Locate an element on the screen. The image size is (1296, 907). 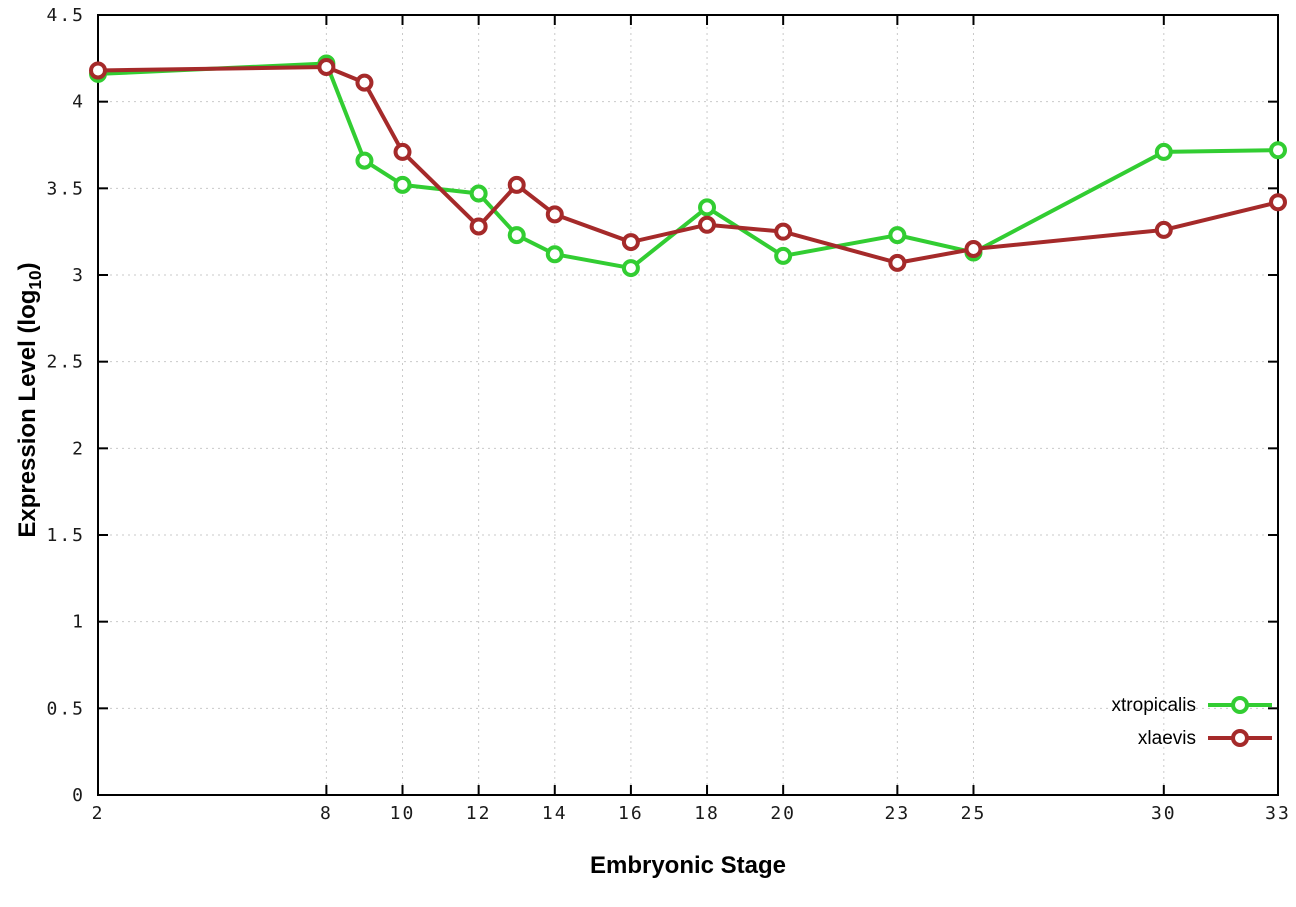
x-tick-label: 8 is located at coordinates (326, 813).